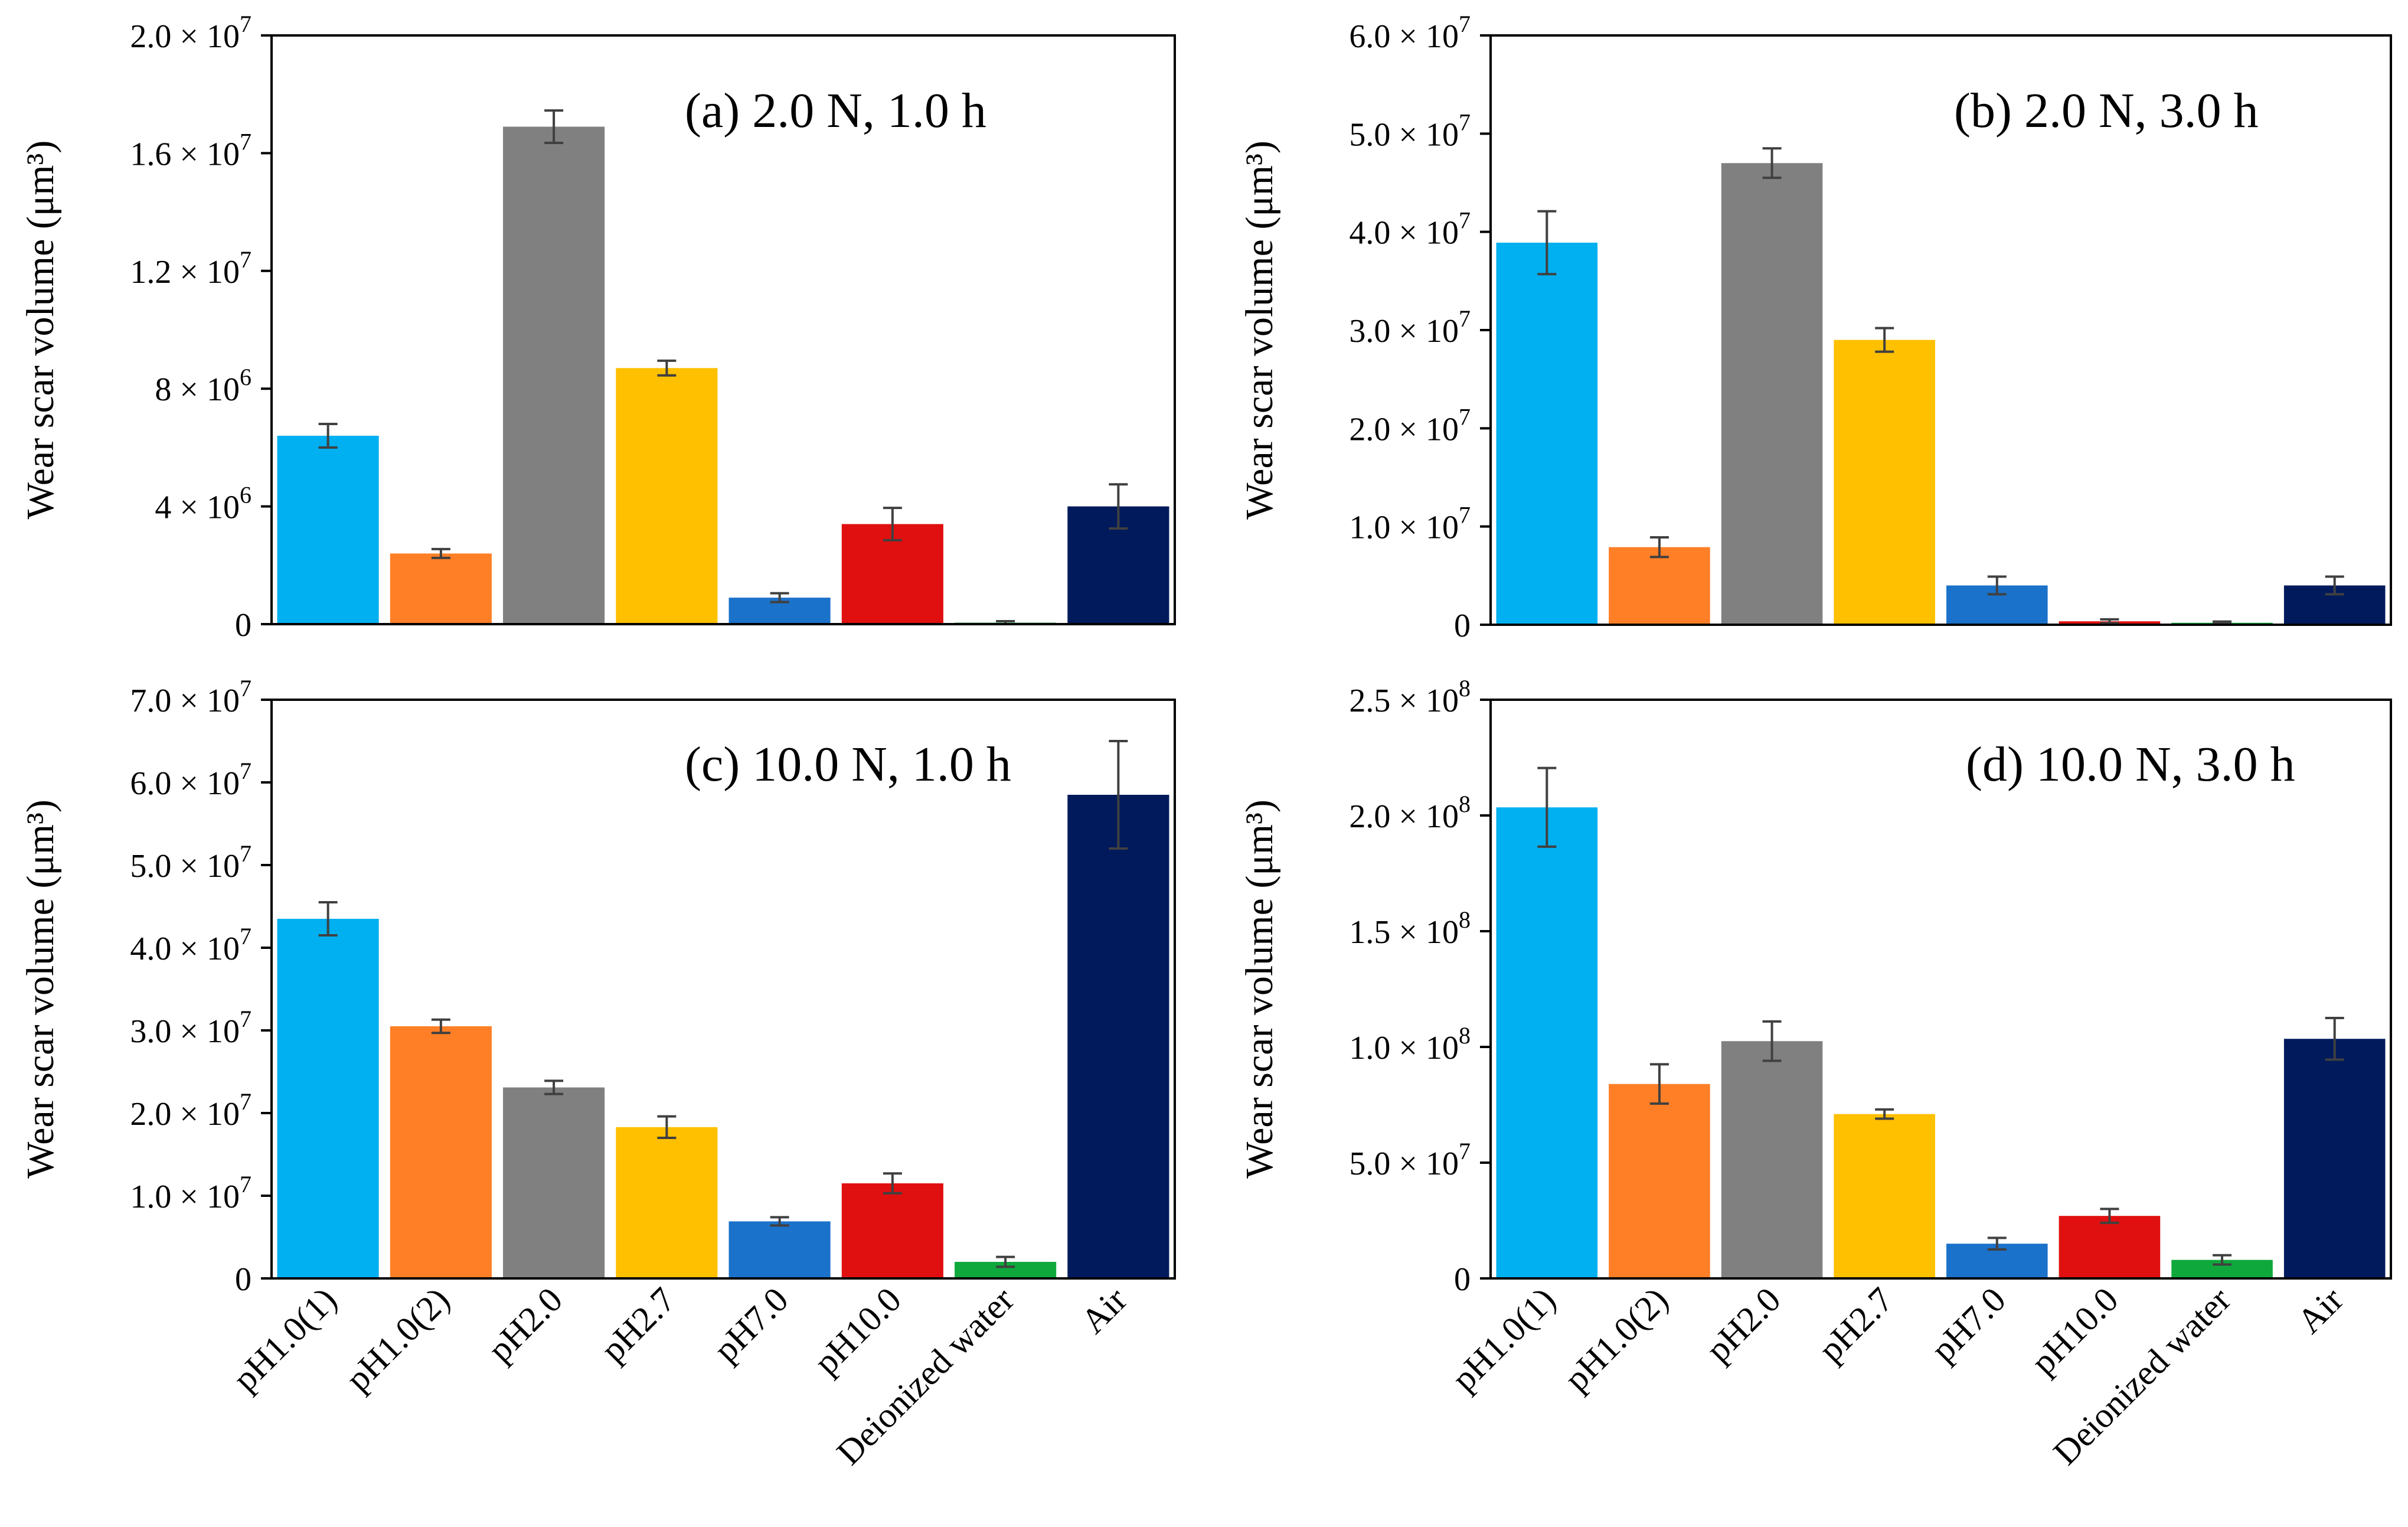  Describe the element at coordinates (40, 989) in the screenshot. I see `y-axis-title-c: Wear scar volume (μm³)` at that location.